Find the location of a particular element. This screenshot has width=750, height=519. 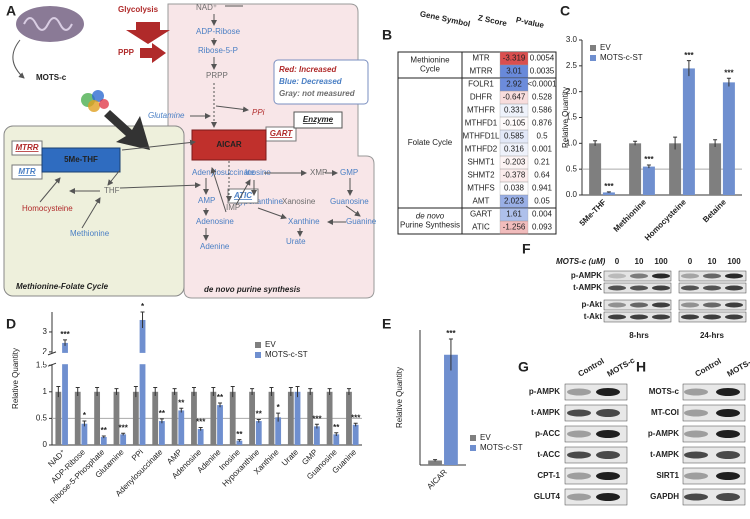

timepoint-label: 24-hrs is located at coordinates (712, 335).